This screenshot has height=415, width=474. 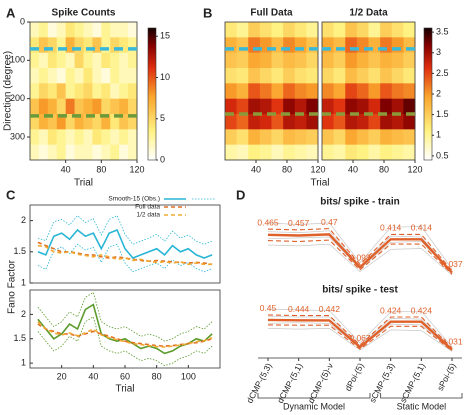 I want to click on colorbar, so click(x=152, y=94).